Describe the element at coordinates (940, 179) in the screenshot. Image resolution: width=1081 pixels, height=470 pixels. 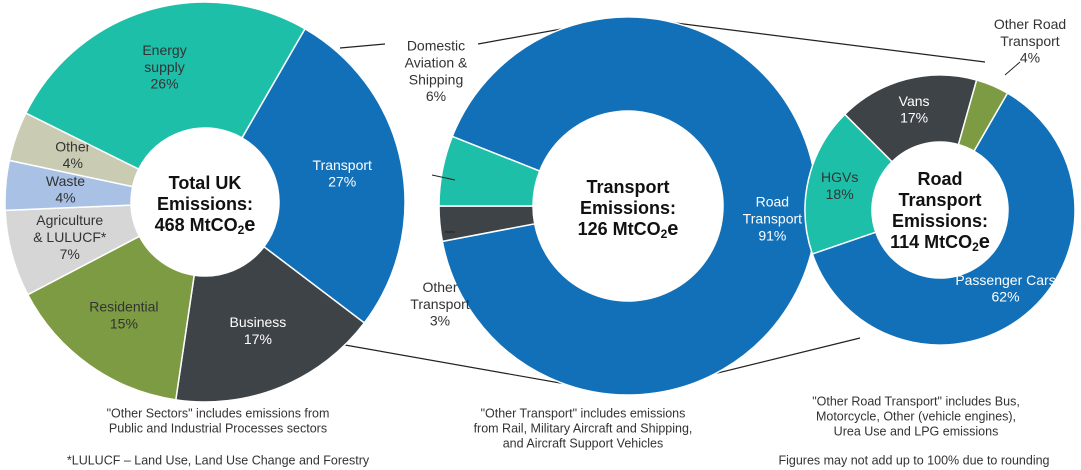
I see `center-title: Road` at that location.